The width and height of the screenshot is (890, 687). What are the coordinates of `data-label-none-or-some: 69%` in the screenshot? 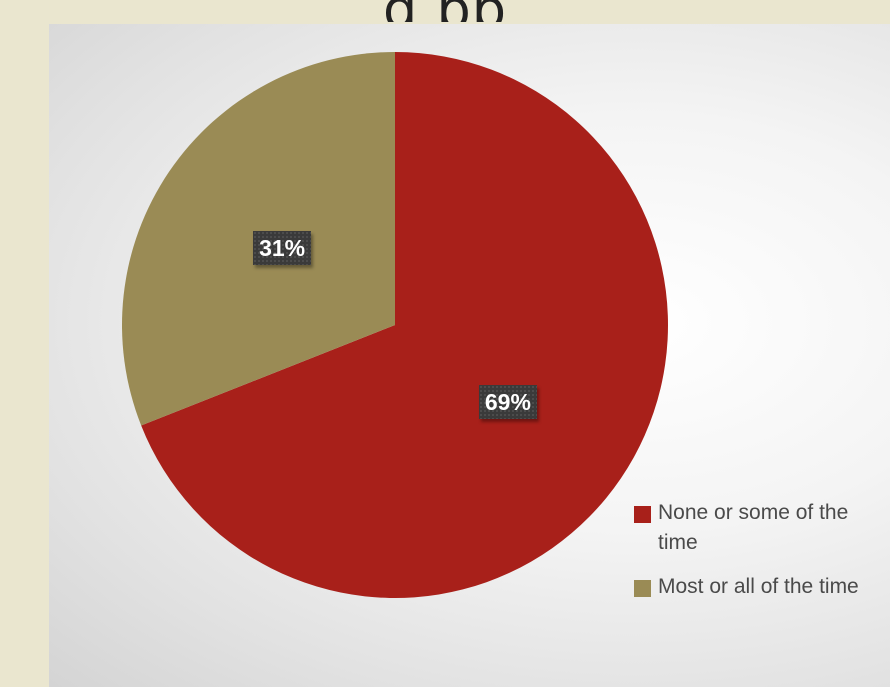 It's located at (507, 401).